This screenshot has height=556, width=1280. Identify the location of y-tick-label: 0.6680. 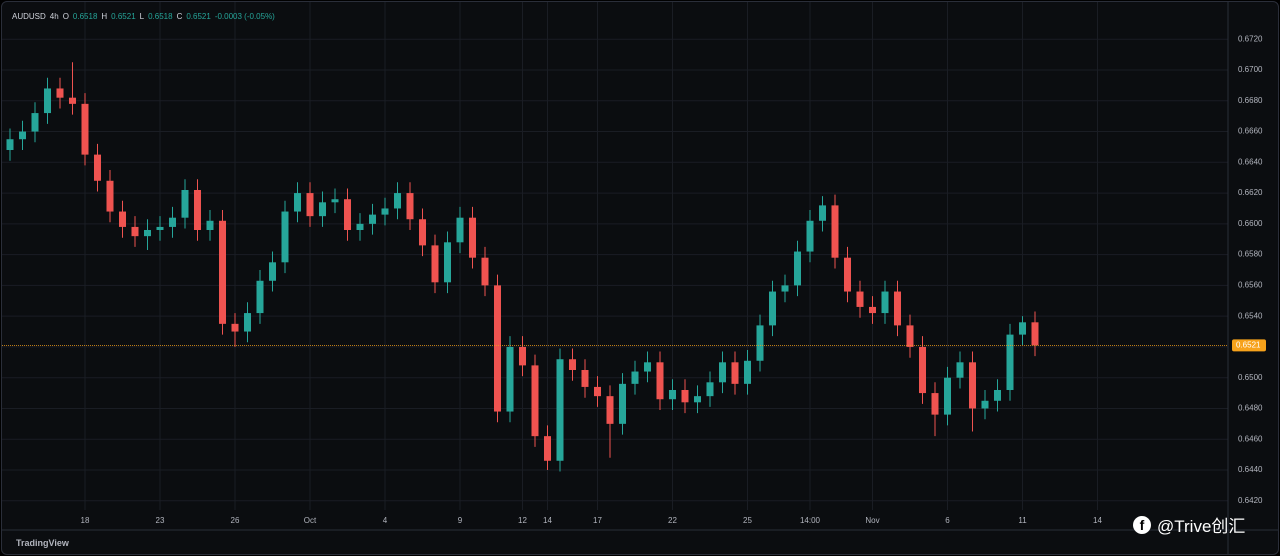
(1250, 100).